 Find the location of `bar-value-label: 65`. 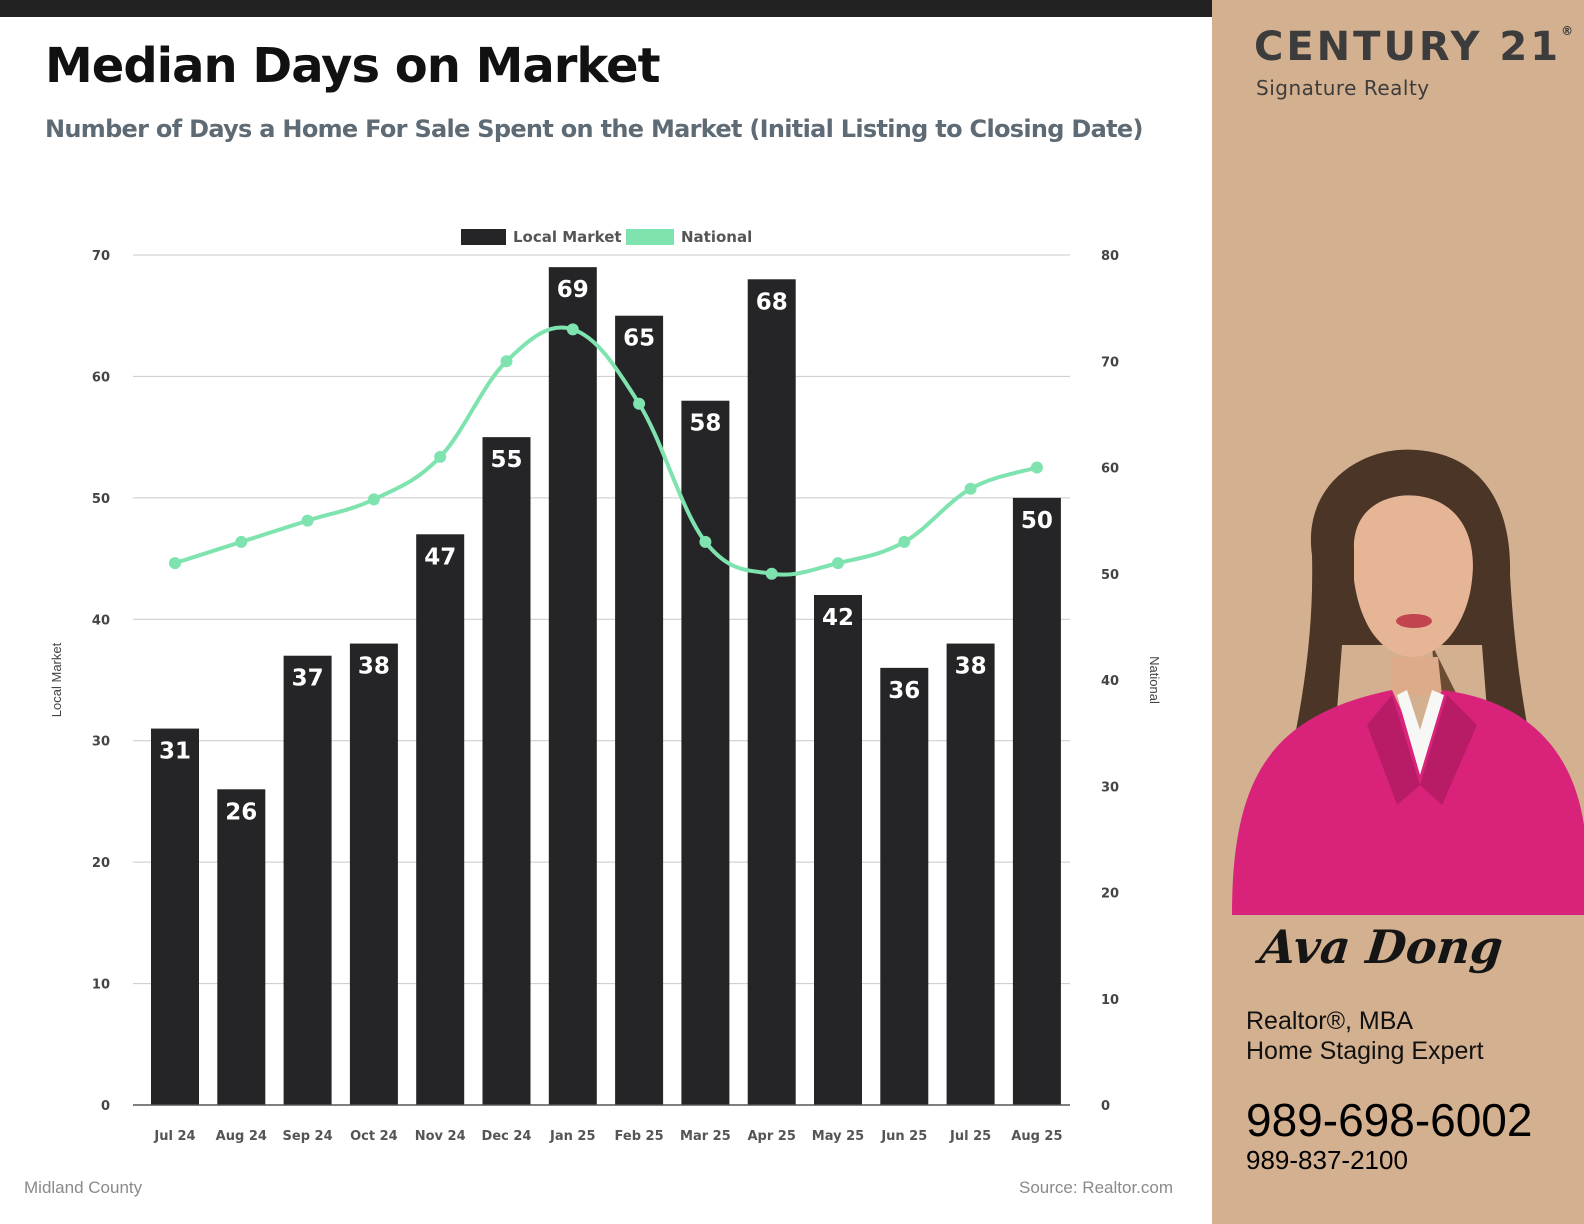

bar-value-label: 65 is located at coordinates (639, 339).